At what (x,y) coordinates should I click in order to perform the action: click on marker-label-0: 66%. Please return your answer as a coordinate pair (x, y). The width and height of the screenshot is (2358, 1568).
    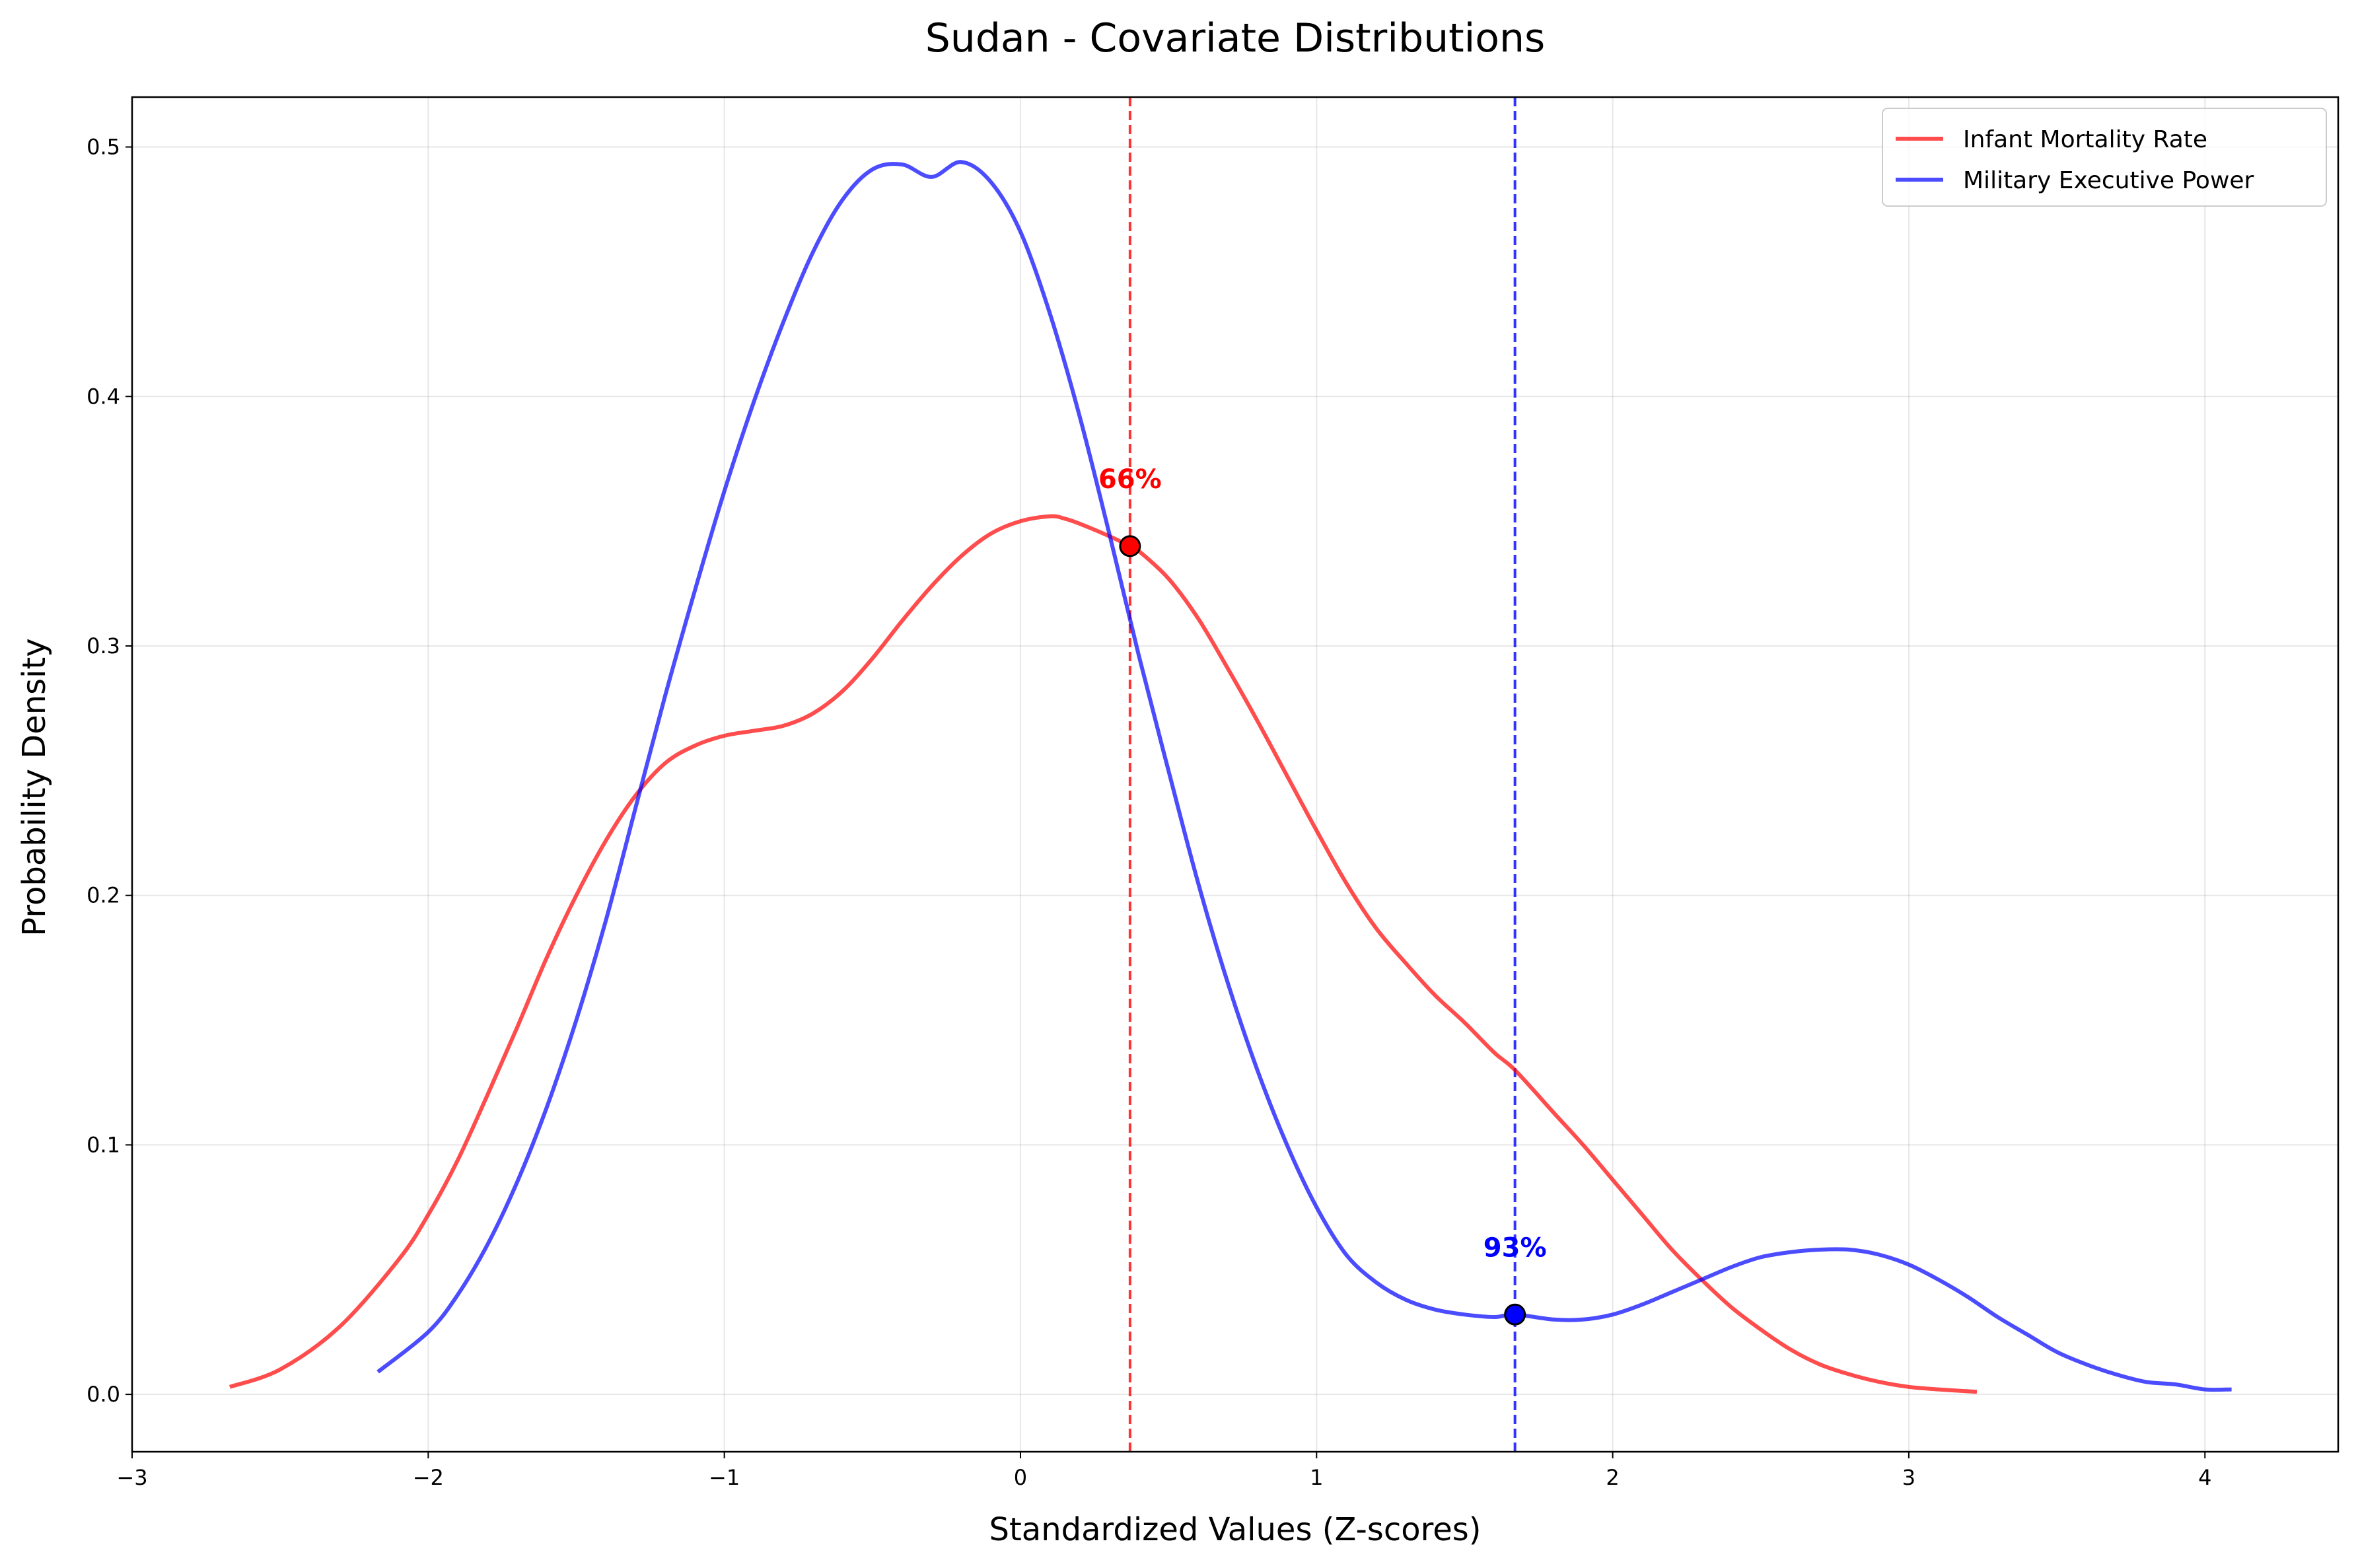
    Looking at the image, I should click on (1130, 479).